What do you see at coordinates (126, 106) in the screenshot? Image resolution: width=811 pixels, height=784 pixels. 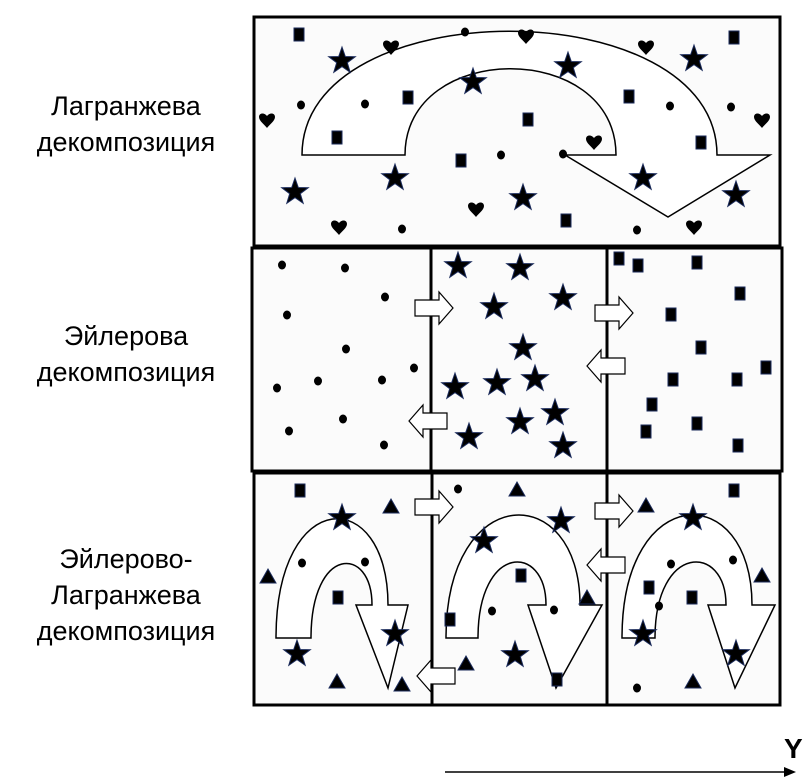 I see `label-lagrangian-line1: Лагранжева` at bounding box center [126, 106].